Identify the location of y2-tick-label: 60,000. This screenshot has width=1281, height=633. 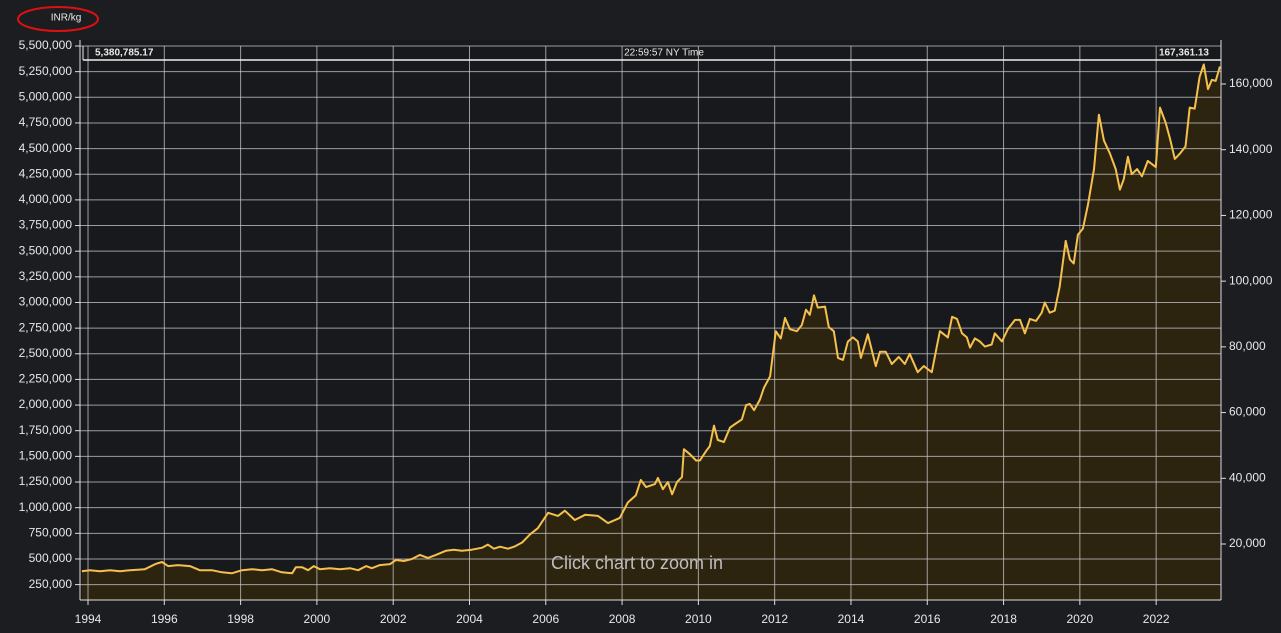
(1247, 412).